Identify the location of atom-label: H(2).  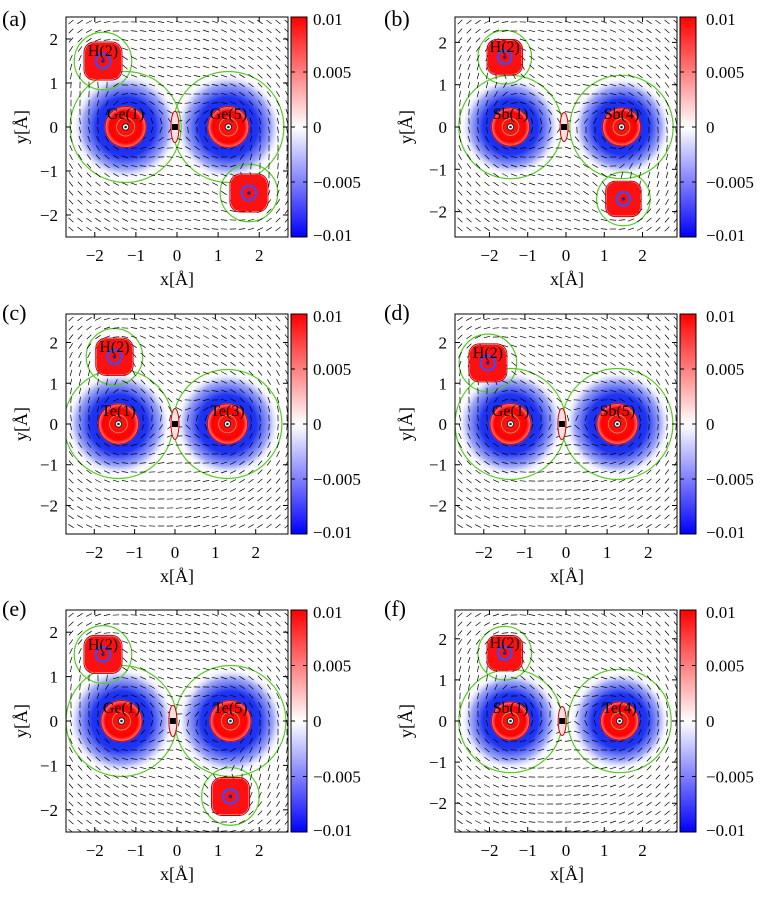
(103, 51).